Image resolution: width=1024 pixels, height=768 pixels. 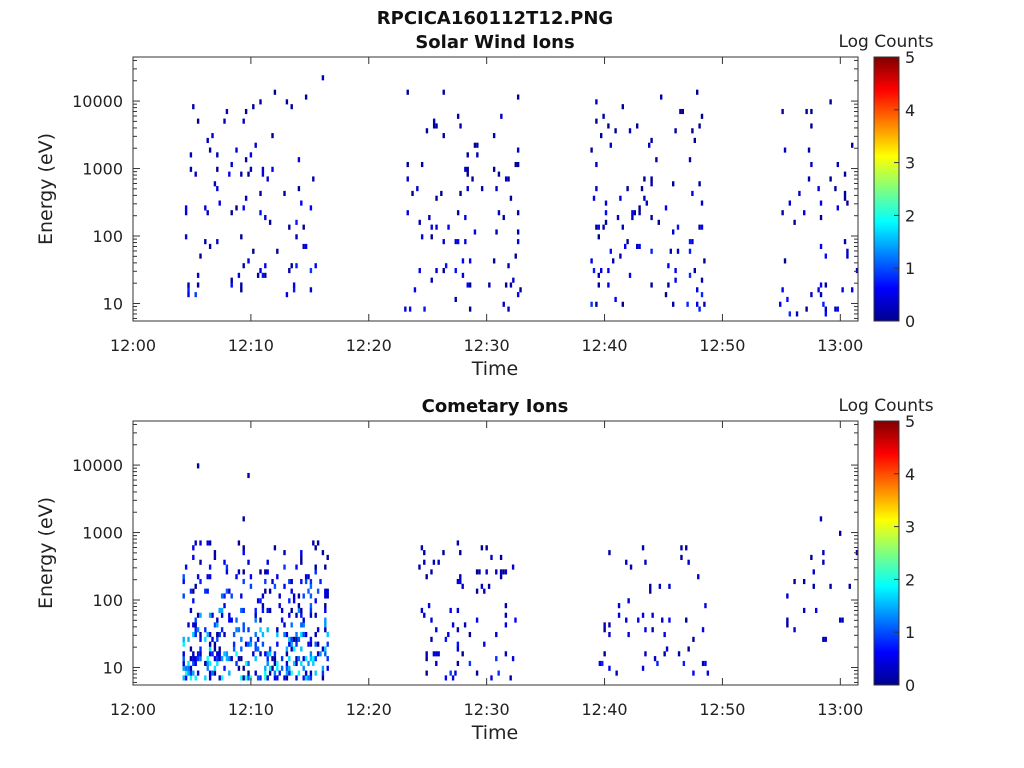 What do you see at coordinates (910, 527) in the screenshot?
I see `colorbar-tick-label: 3` at bounding box center [910, 527].